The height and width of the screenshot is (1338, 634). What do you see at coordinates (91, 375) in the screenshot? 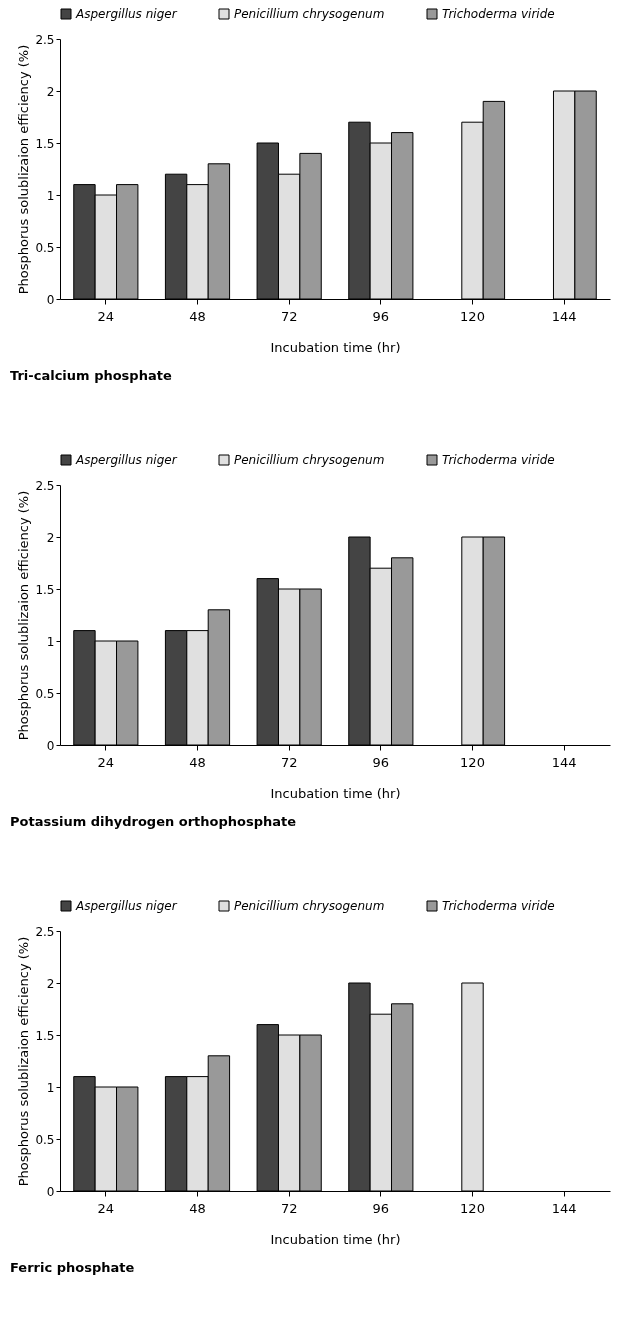
I see `text: Tri-calcium phosphate` at bounding box center [91, 375].